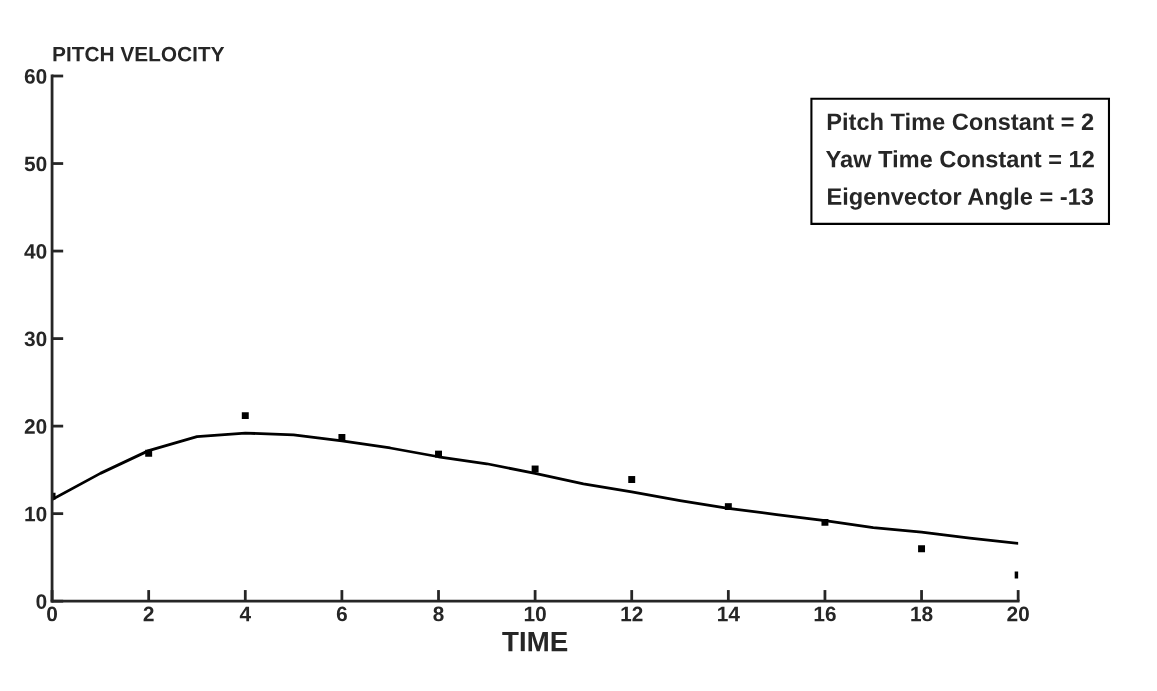 This screenshot has height=691, width=1157. Describe the element at coordinates (535, 642) in the screenshot. I see `x-axis-title: TIME` at that location.